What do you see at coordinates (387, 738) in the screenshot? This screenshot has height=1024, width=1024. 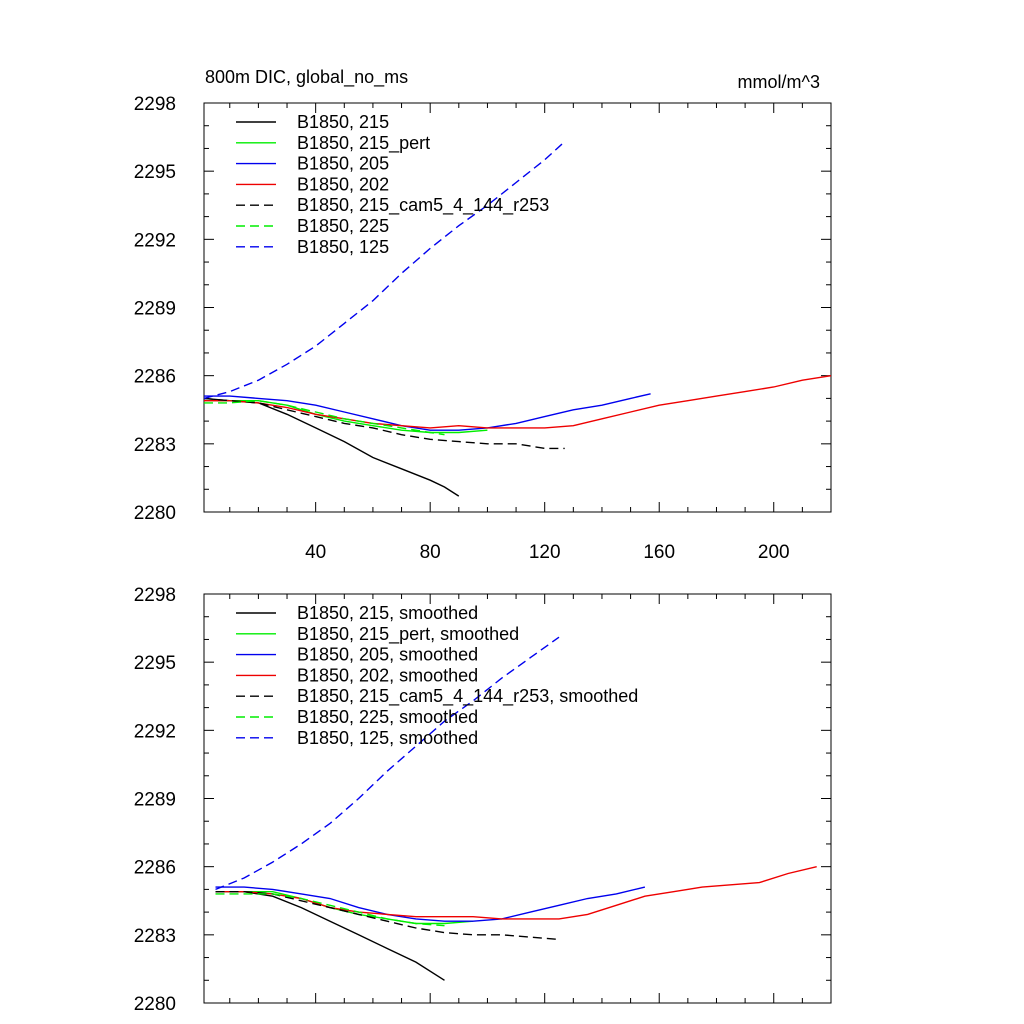 I see `legend-label: B1850, 125, smoothed` at bounding box center [387, 738].